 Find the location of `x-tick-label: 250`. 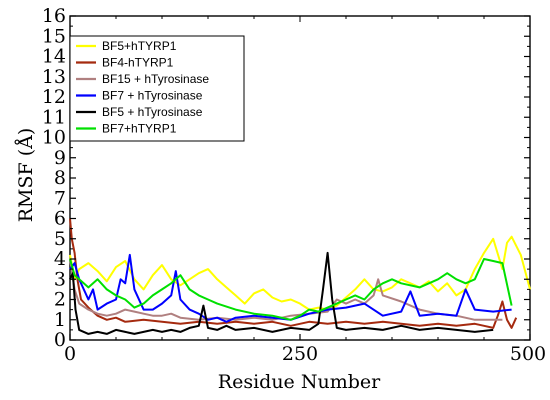

x-tick-label: 250 is located at coordinates (300, 354).